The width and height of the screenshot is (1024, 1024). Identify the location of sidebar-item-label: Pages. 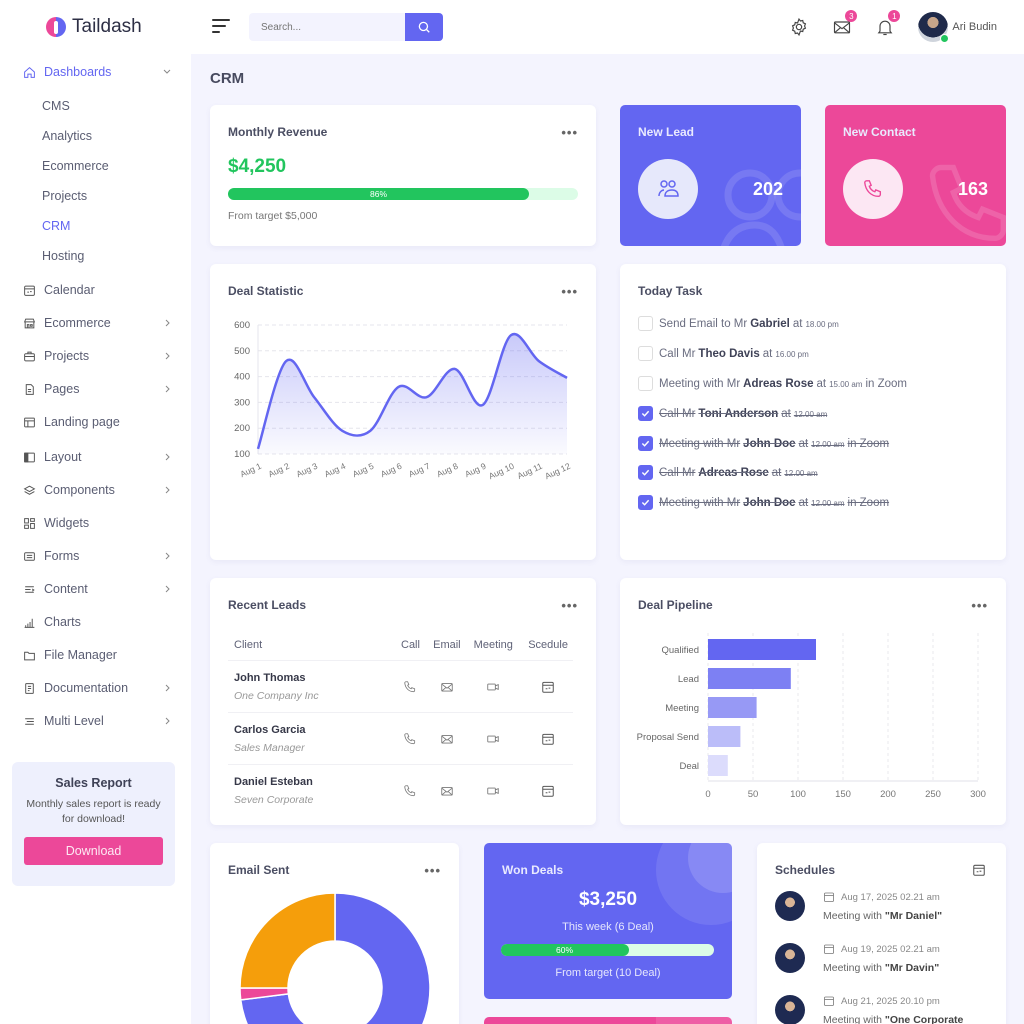
(62, 389).